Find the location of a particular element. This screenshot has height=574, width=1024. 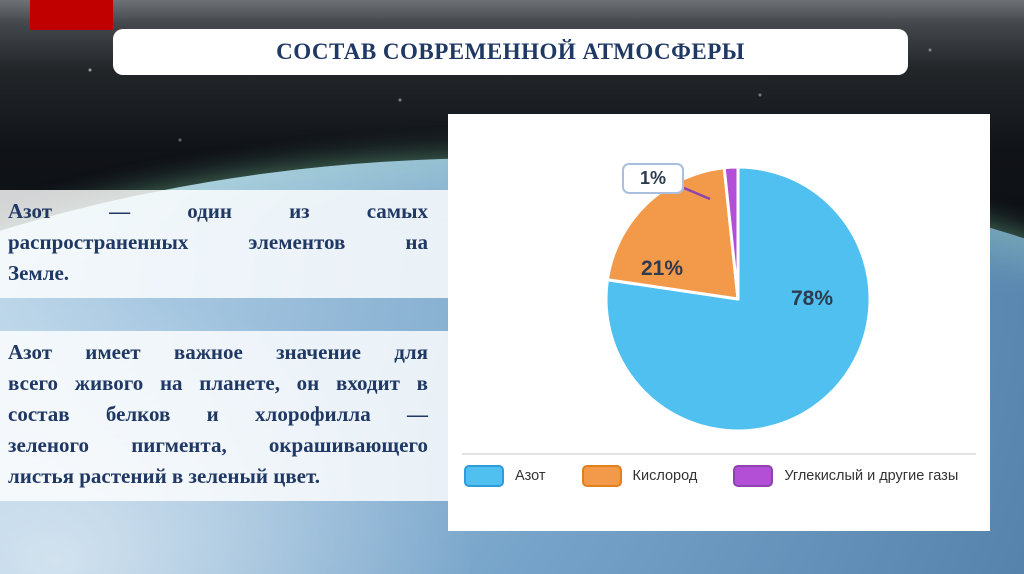

legend-label-nitrogen: Азот is located at coordinates (530, 476).